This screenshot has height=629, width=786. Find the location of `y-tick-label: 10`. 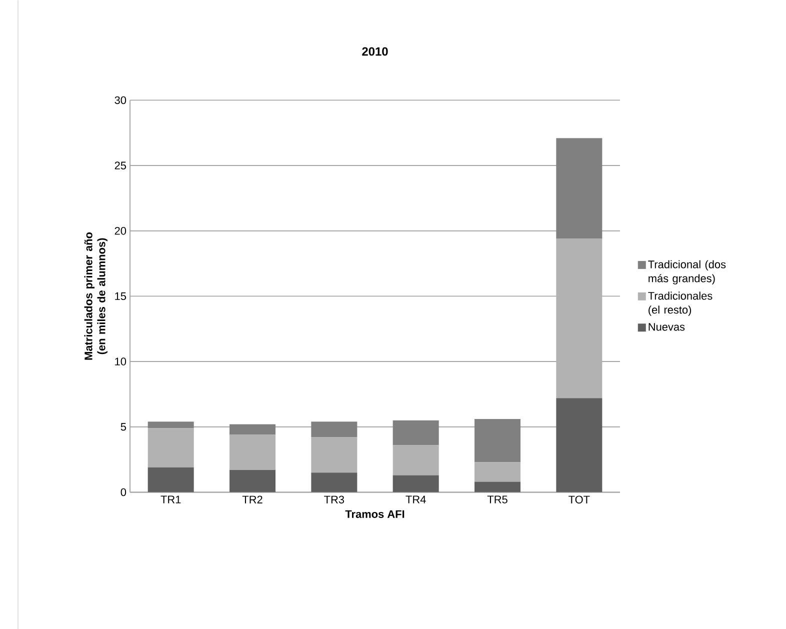

y-tick-label: 10 is located at coordinates (120, 361).